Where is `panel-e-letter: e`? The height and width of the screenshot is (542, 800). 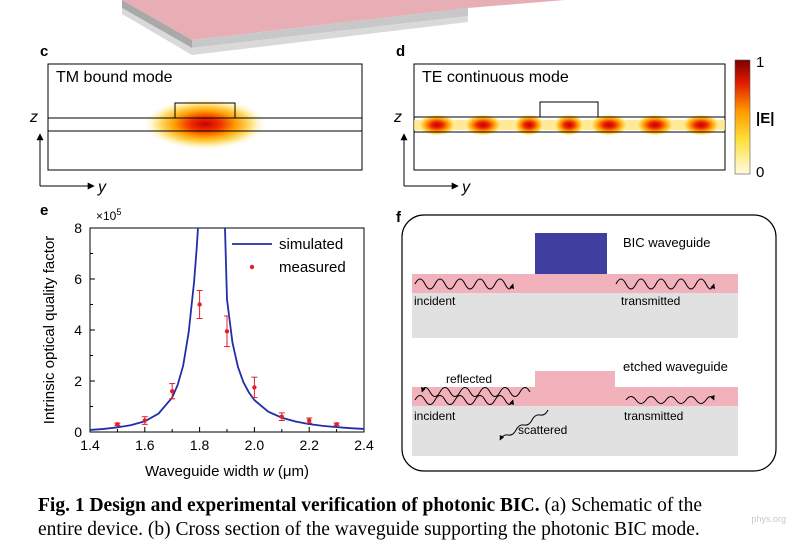 panel-e-letter: e is located at coordinates (44, 210).